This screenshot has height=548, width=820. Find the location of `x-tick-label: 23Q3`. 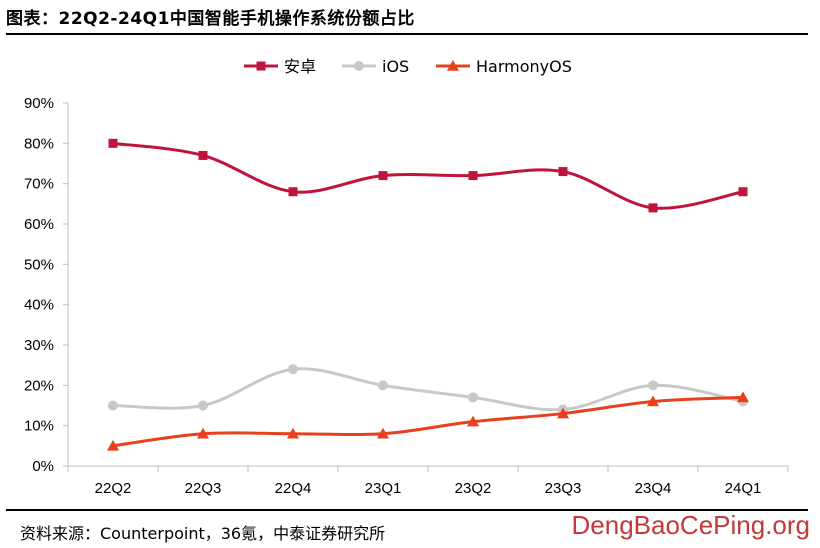

x-tick-label: 23Q3 is located at coordinates (563, 488).